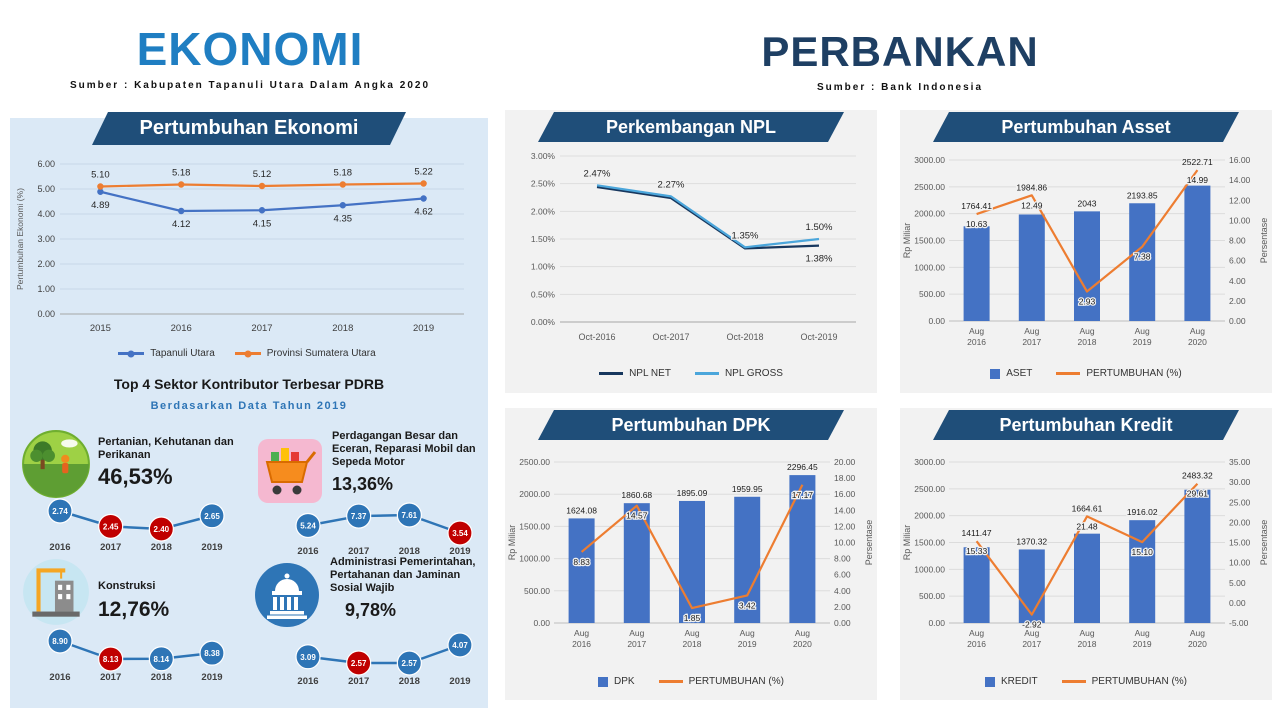  Describe the element at coordinates (247, 353) in the screenshot. I see `provinsi-sumatera-utara-line-marker` at that location.